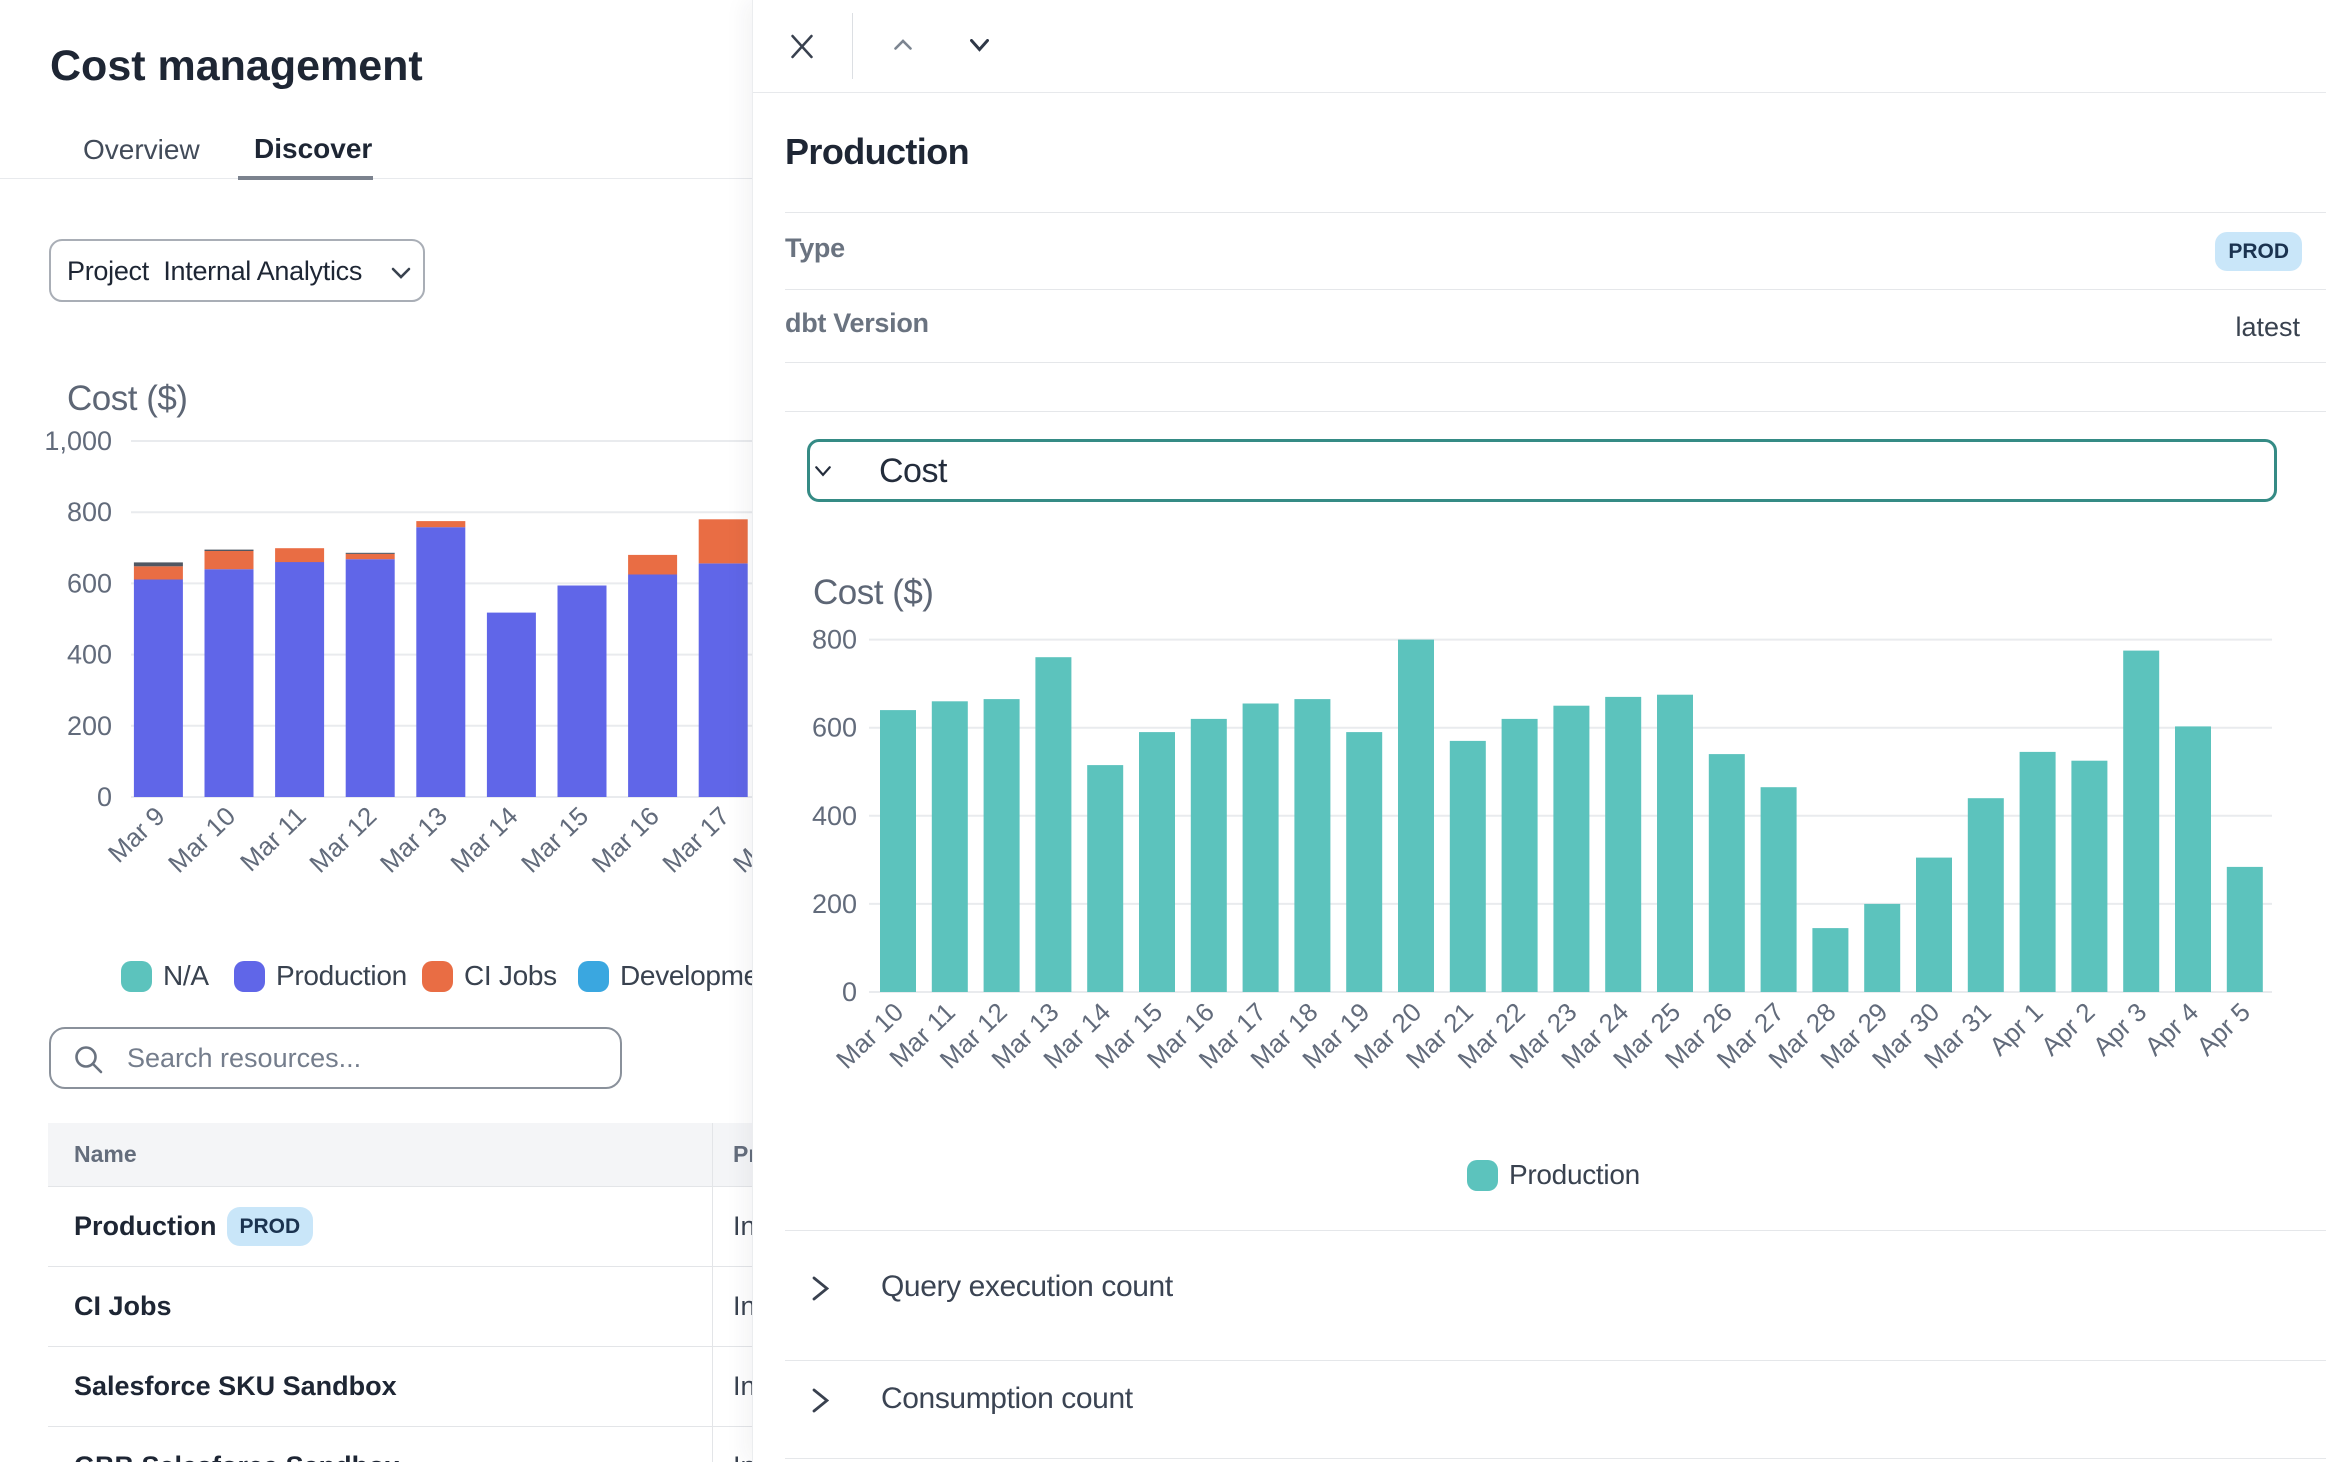 The height and width of the screenshot is (1462, 2326). Describe the element at coordinates (136, 835) in the screenshot. I see `svg-text: Mar 9` at that location.